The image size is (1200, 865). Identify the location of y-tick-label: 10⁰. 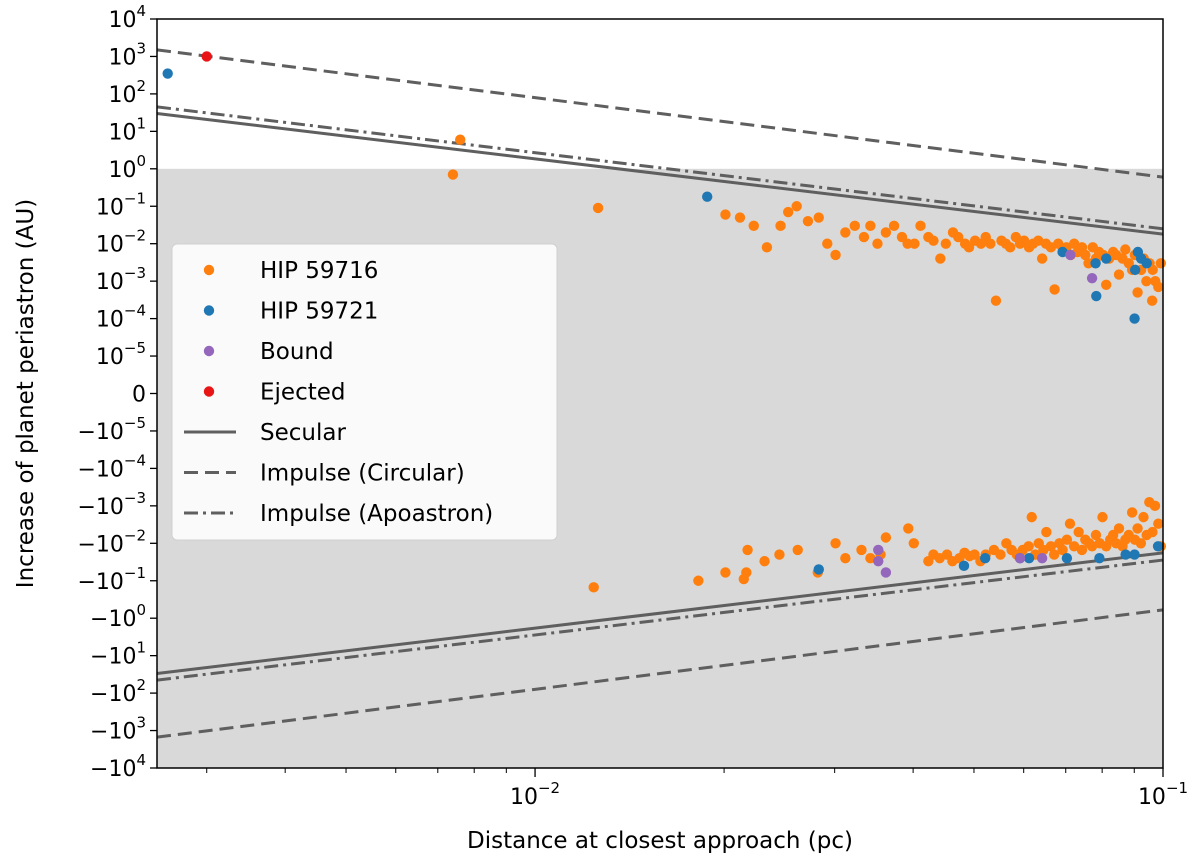
(127, 167).